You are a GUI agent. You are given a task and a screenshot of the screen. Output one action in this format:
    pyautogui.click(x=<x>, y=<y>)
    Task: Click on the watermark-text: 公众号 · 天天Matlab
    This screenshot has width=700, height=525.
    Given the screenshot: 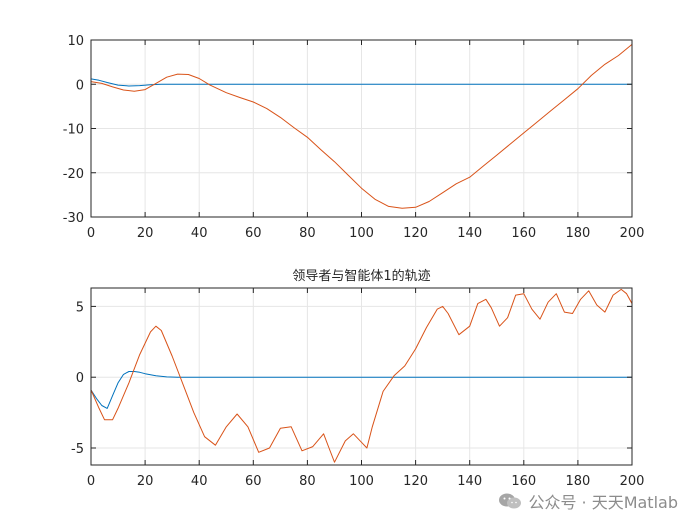 What is the action you would take?
    pyautogui.click(x=603, y=502)
    